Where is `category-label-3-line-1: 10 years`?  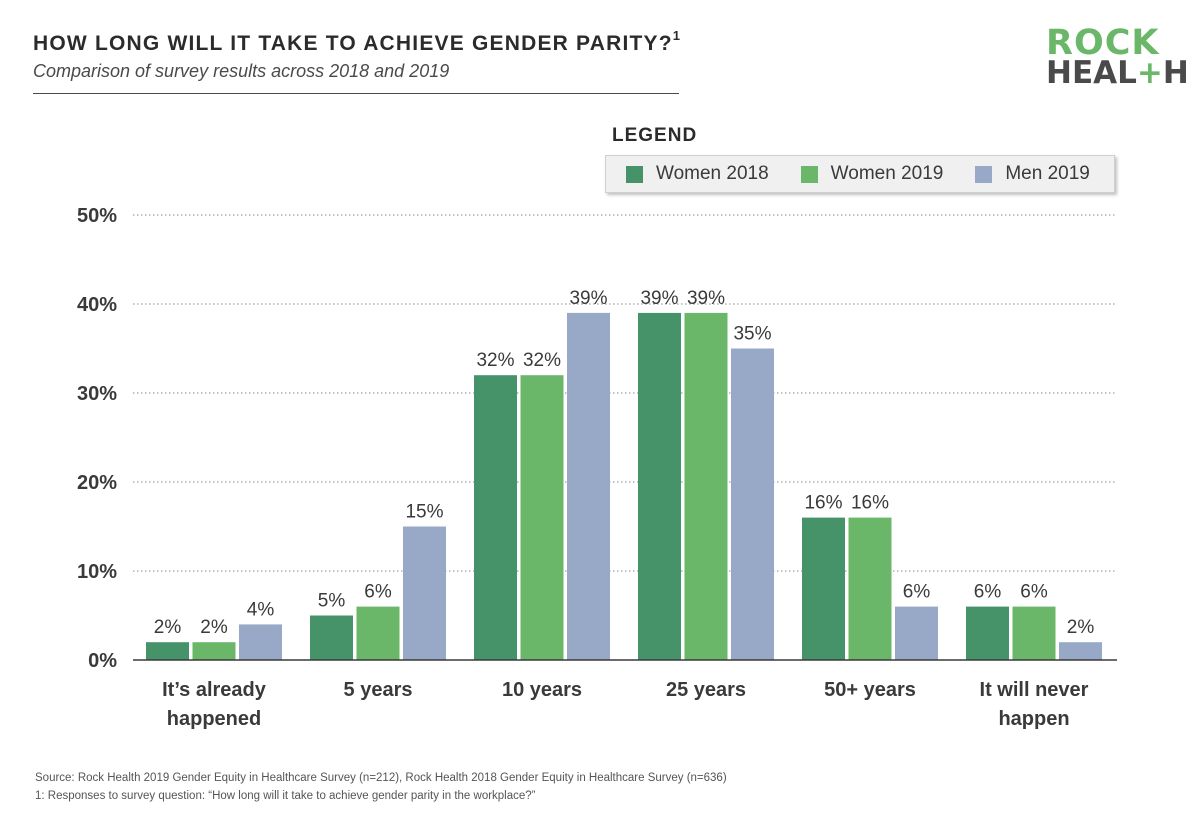 category-label-3-line-1: 10 years is located at coordinates (542, 690).